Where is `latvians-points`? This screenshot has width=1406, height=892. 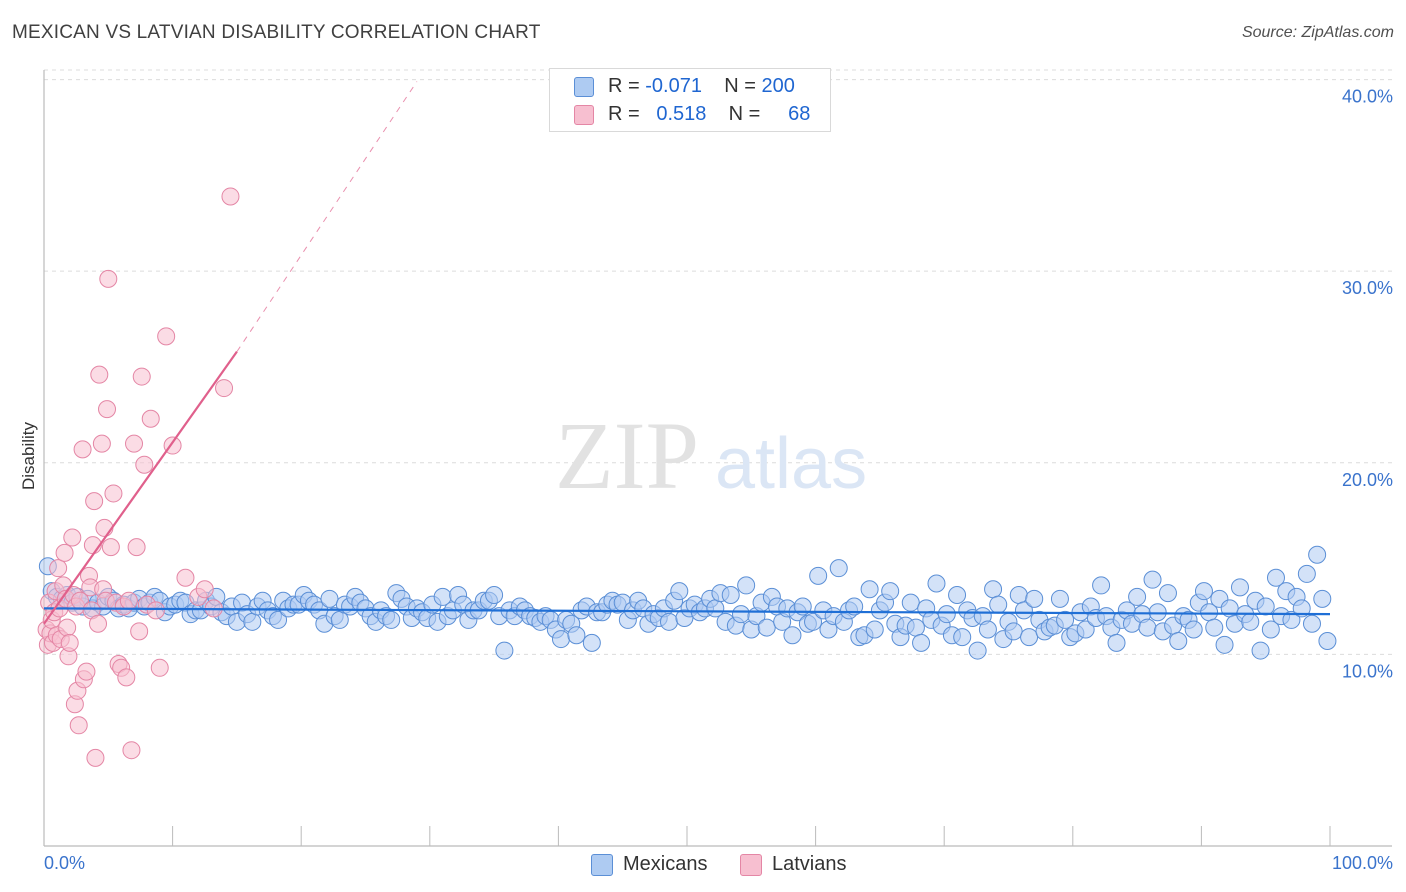
latvians-points is located at coordinates (138, 477).